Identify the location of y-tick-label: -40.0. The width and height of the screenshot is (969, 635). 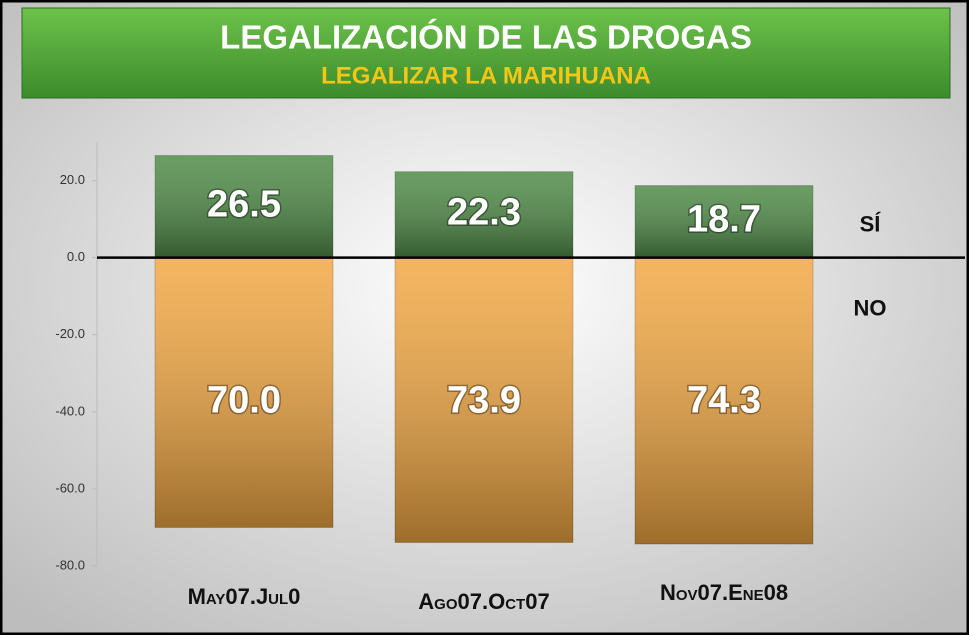
(70, 410).